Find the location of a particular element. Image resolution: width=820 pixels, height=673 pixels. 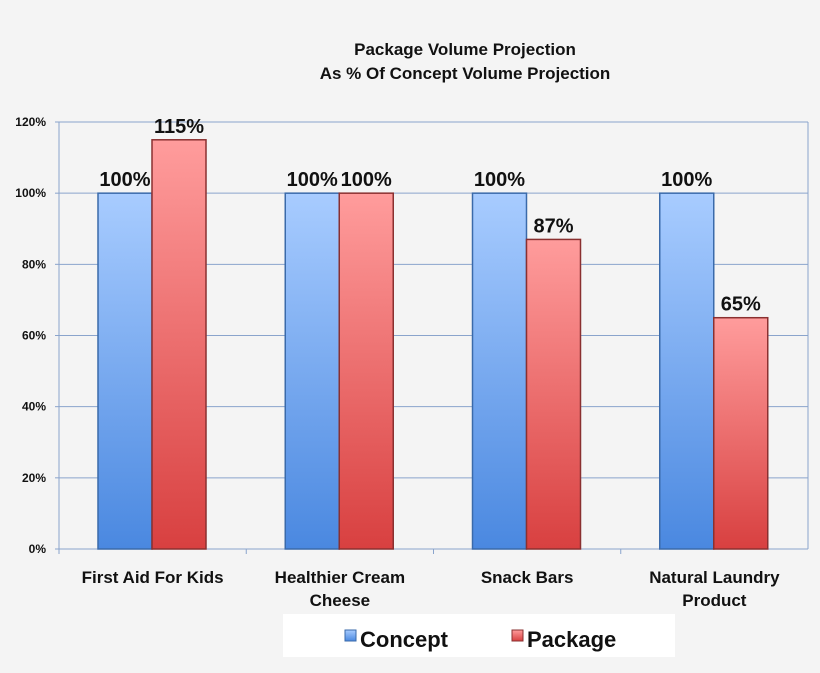

legend-label: Package is located at coordinates (571, 639).